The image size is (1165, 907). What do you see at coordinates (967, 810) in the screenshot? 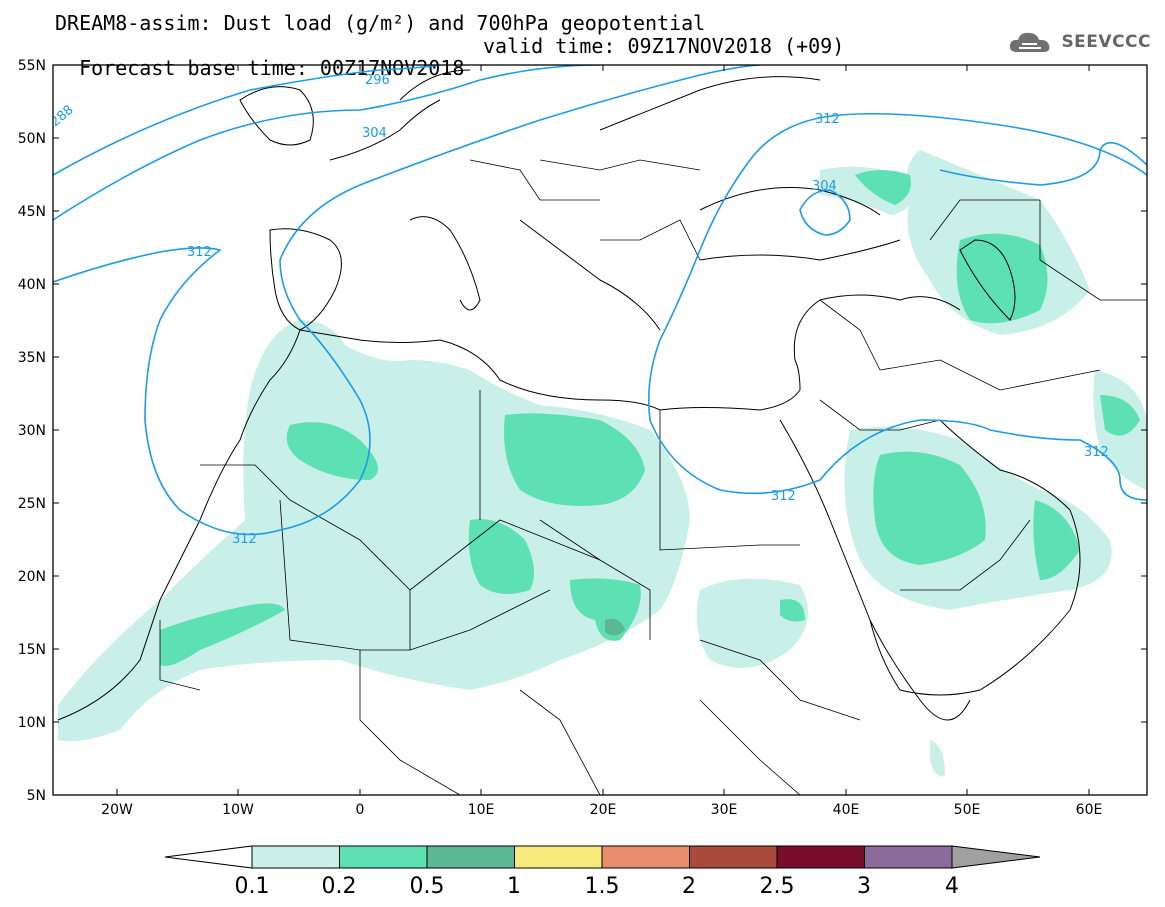
I see `lon-label: 50E` at bounding box center [967, 810].